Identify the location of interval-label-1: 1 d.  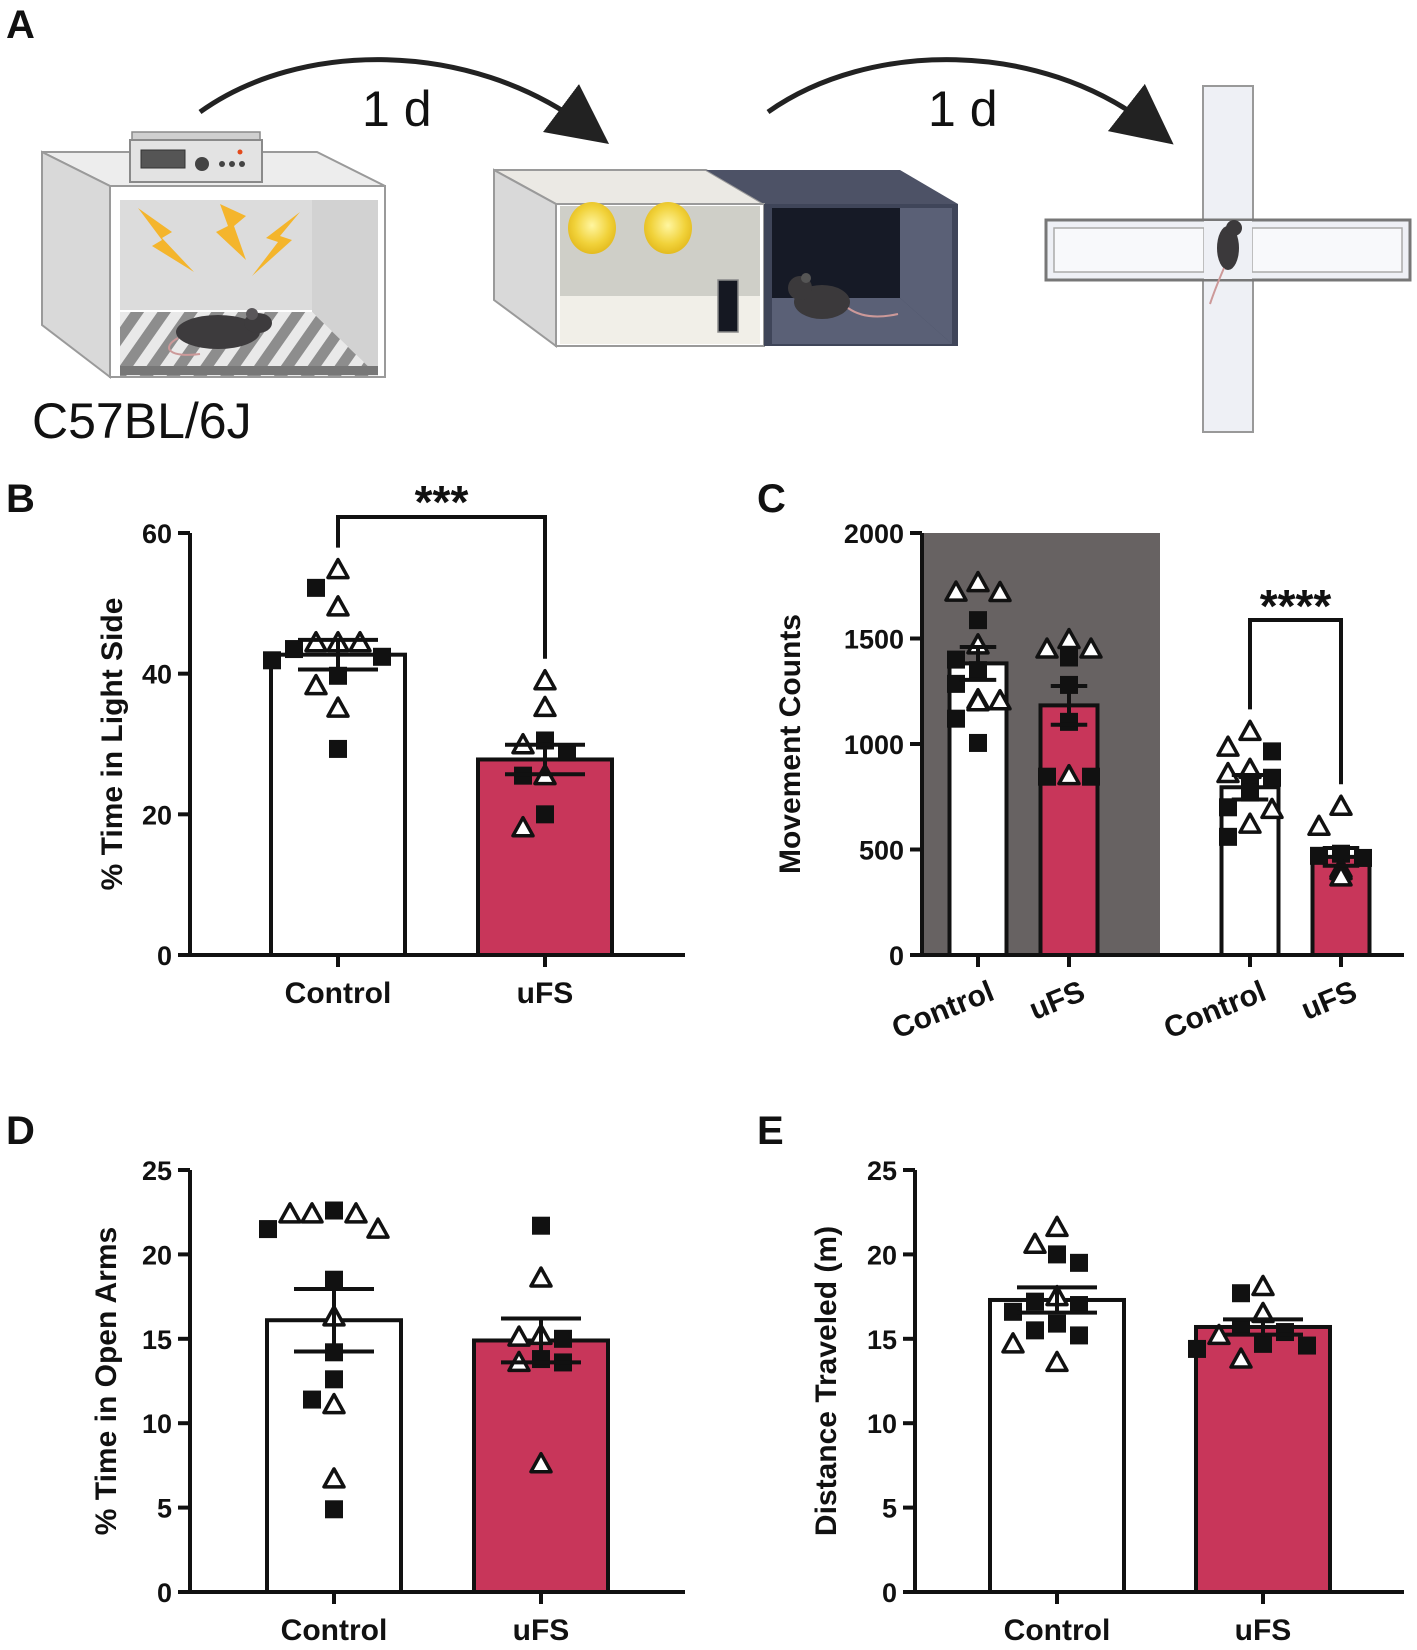
(397, 109).